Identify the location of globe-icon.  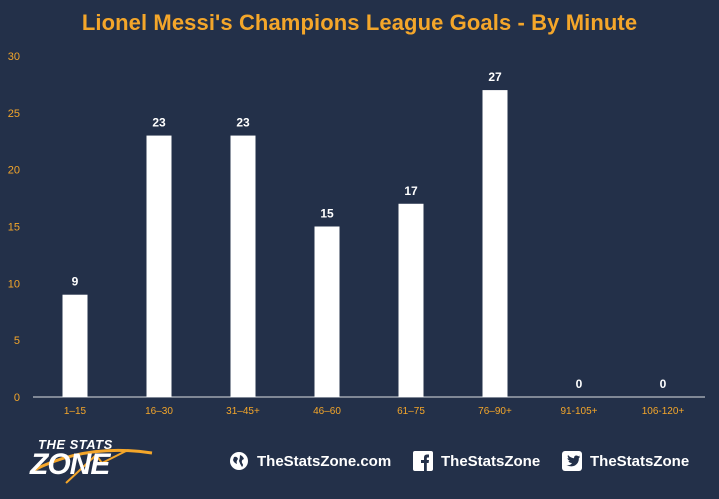
(239, 461).